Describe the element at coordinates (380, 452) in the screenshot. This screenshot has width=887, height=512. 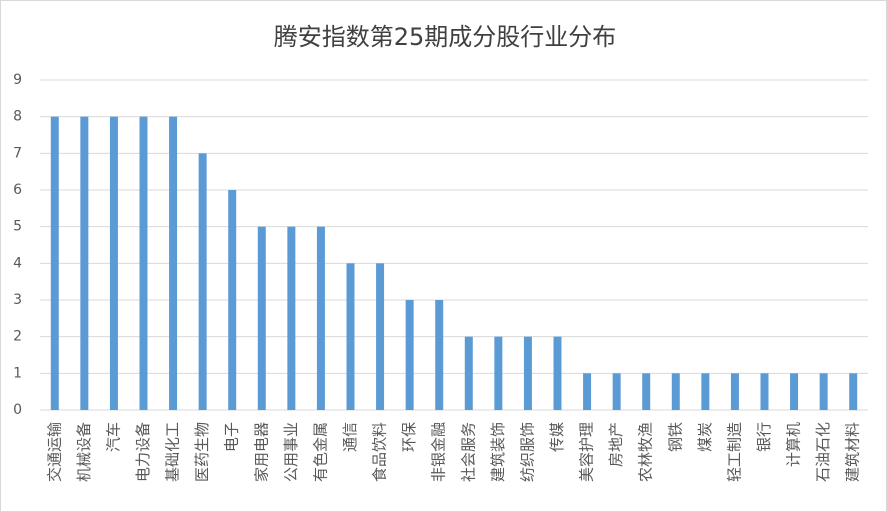
I see `x-tick-label: 食品饮料` at that location.